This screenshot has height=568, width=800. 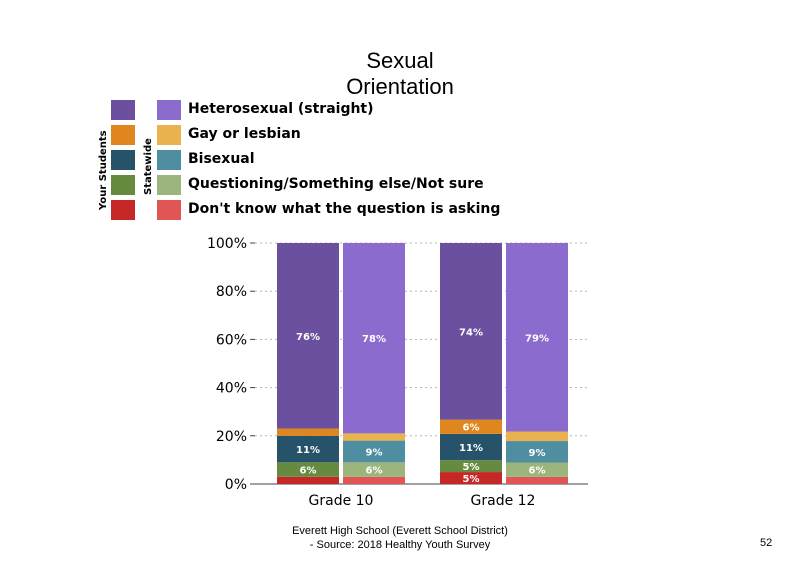 What do you see at coordinates (503, 501) in the screenshot?
I see `x-category-label: Grade 12` at bounding box center [503, 501].